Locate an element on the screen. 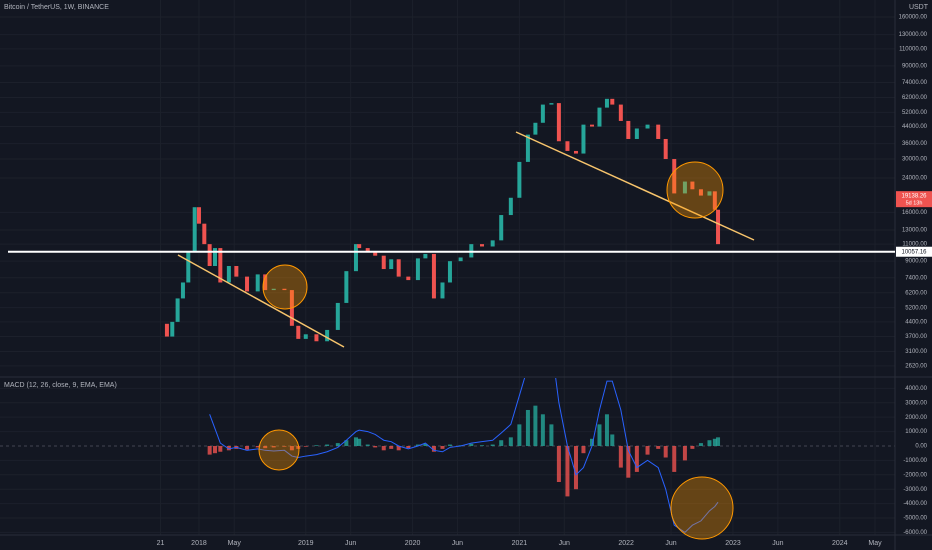 This screenshot has height=550, width=932. y-tick-label: -1000.00 is located at coordinates (915, 461).